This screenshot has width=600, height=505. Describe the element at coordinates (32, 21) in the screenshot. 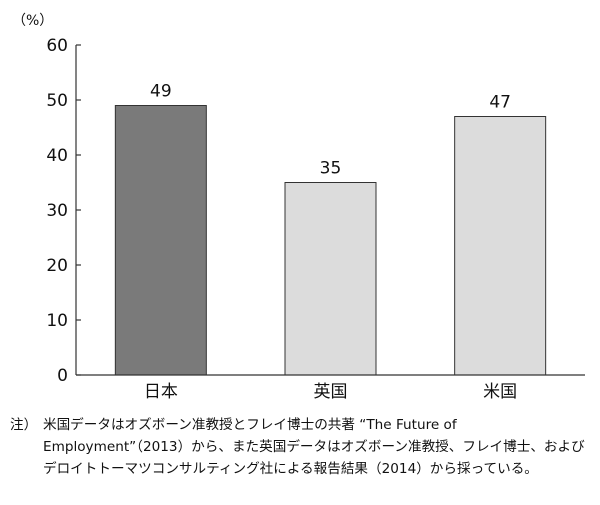

I see `y-axis-unit-label: （%）` at that location.